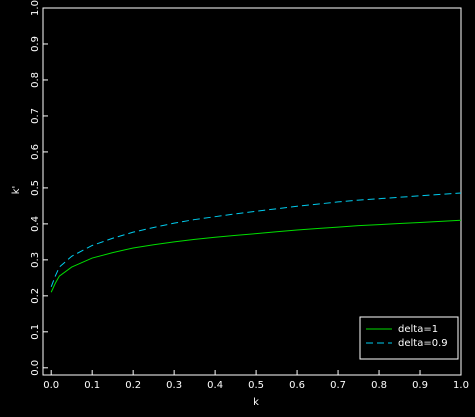 The image size is (475, 417). What do you see at coordinates (35, 152) in the screenshot?
I see `y-tick-label: 0.6` at bounding box center [35, 152].